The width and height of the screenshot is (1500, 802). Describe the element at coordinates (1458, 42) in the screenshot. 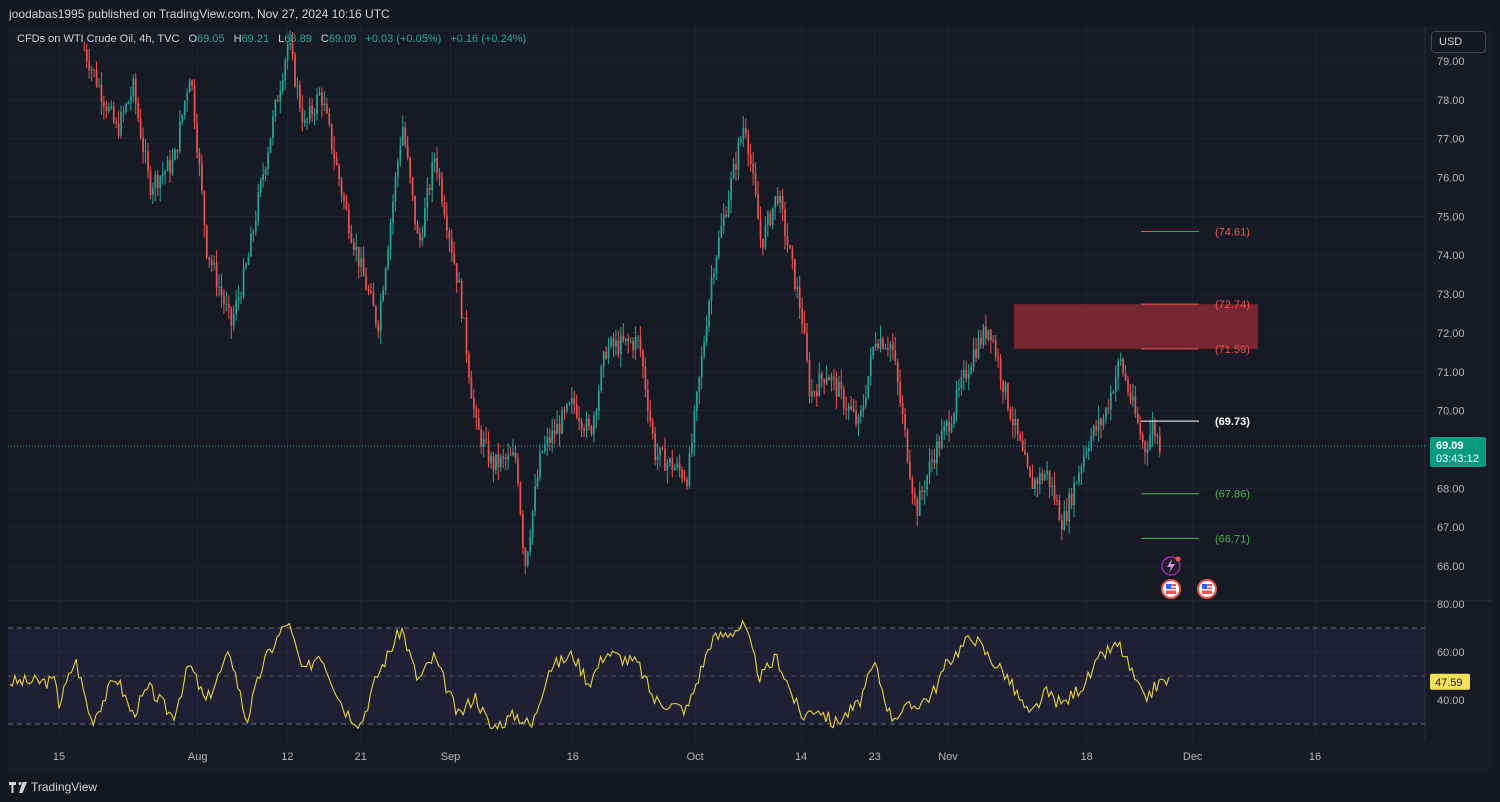

I see `currency-button: USD` at that location.